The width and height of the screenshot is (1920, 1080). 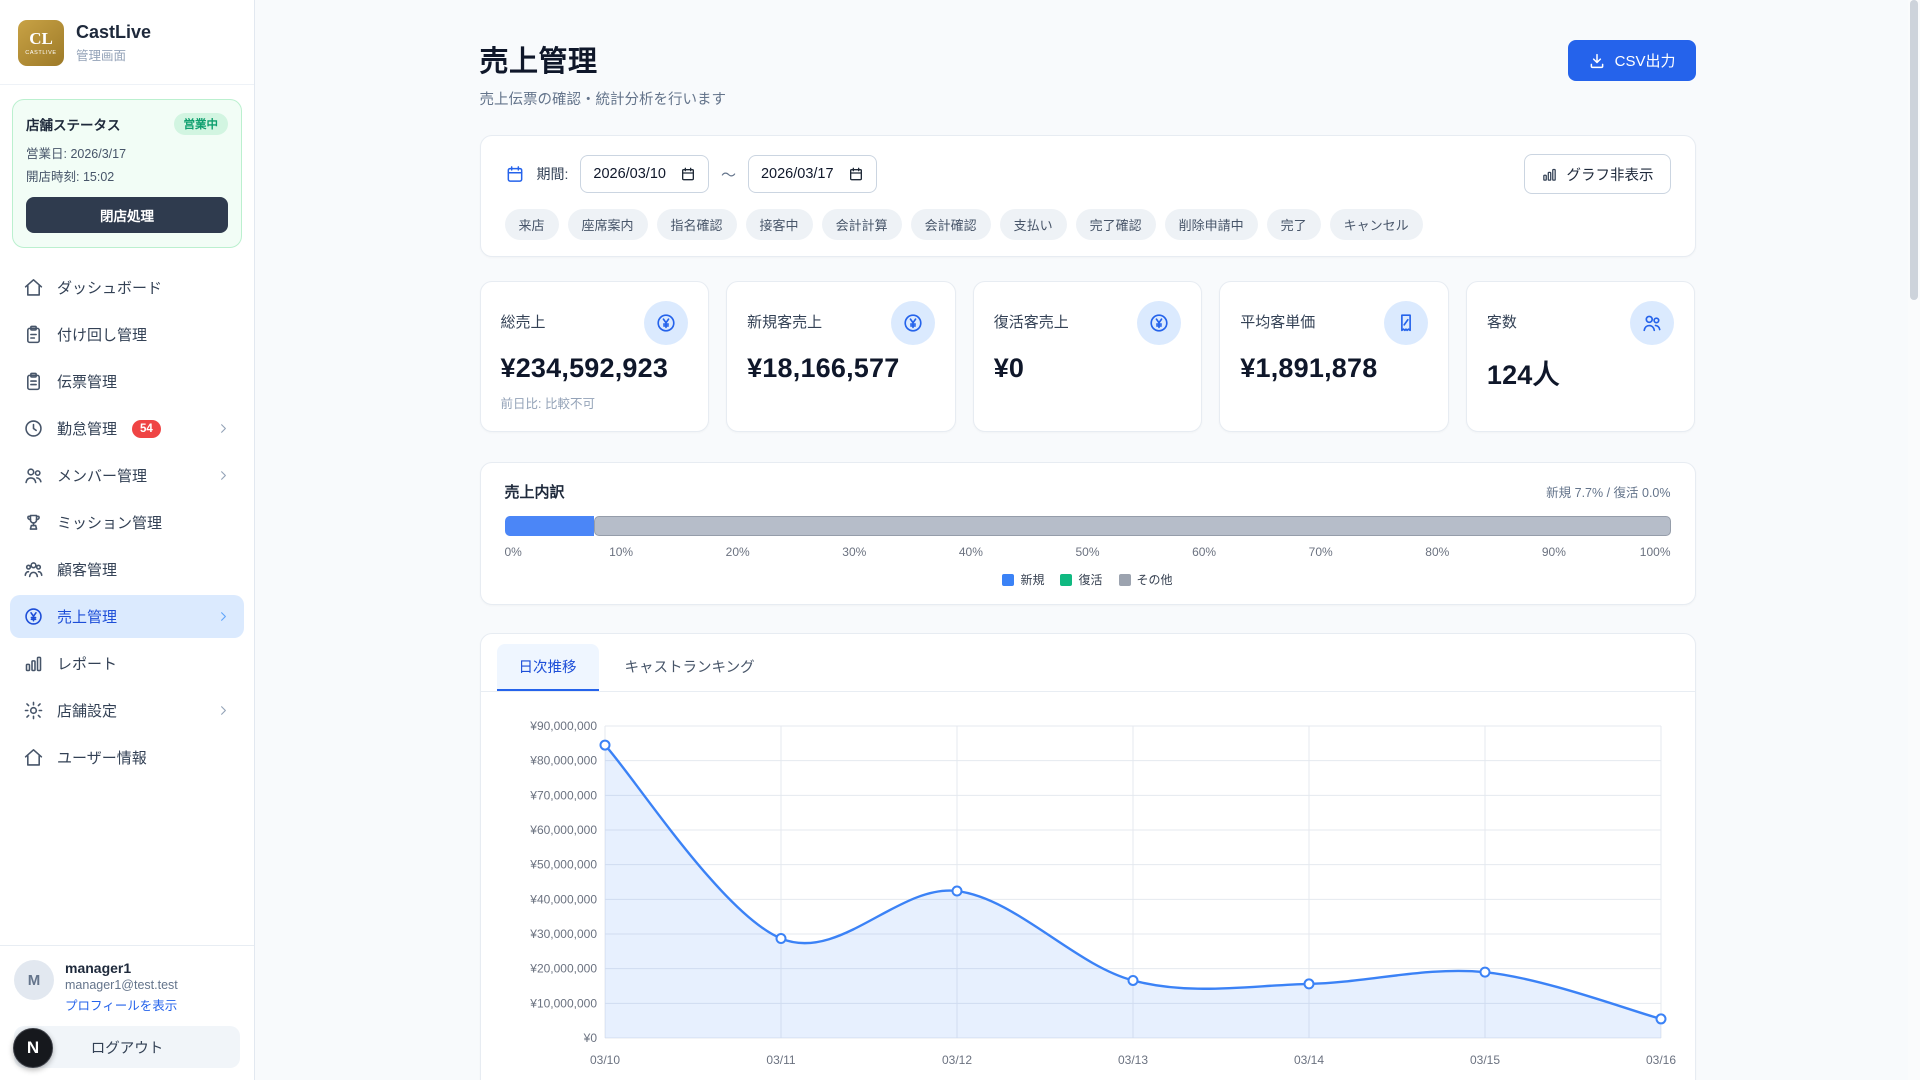 I want to click on close-store-button: 閉店処理, so click(x=127, y=215).